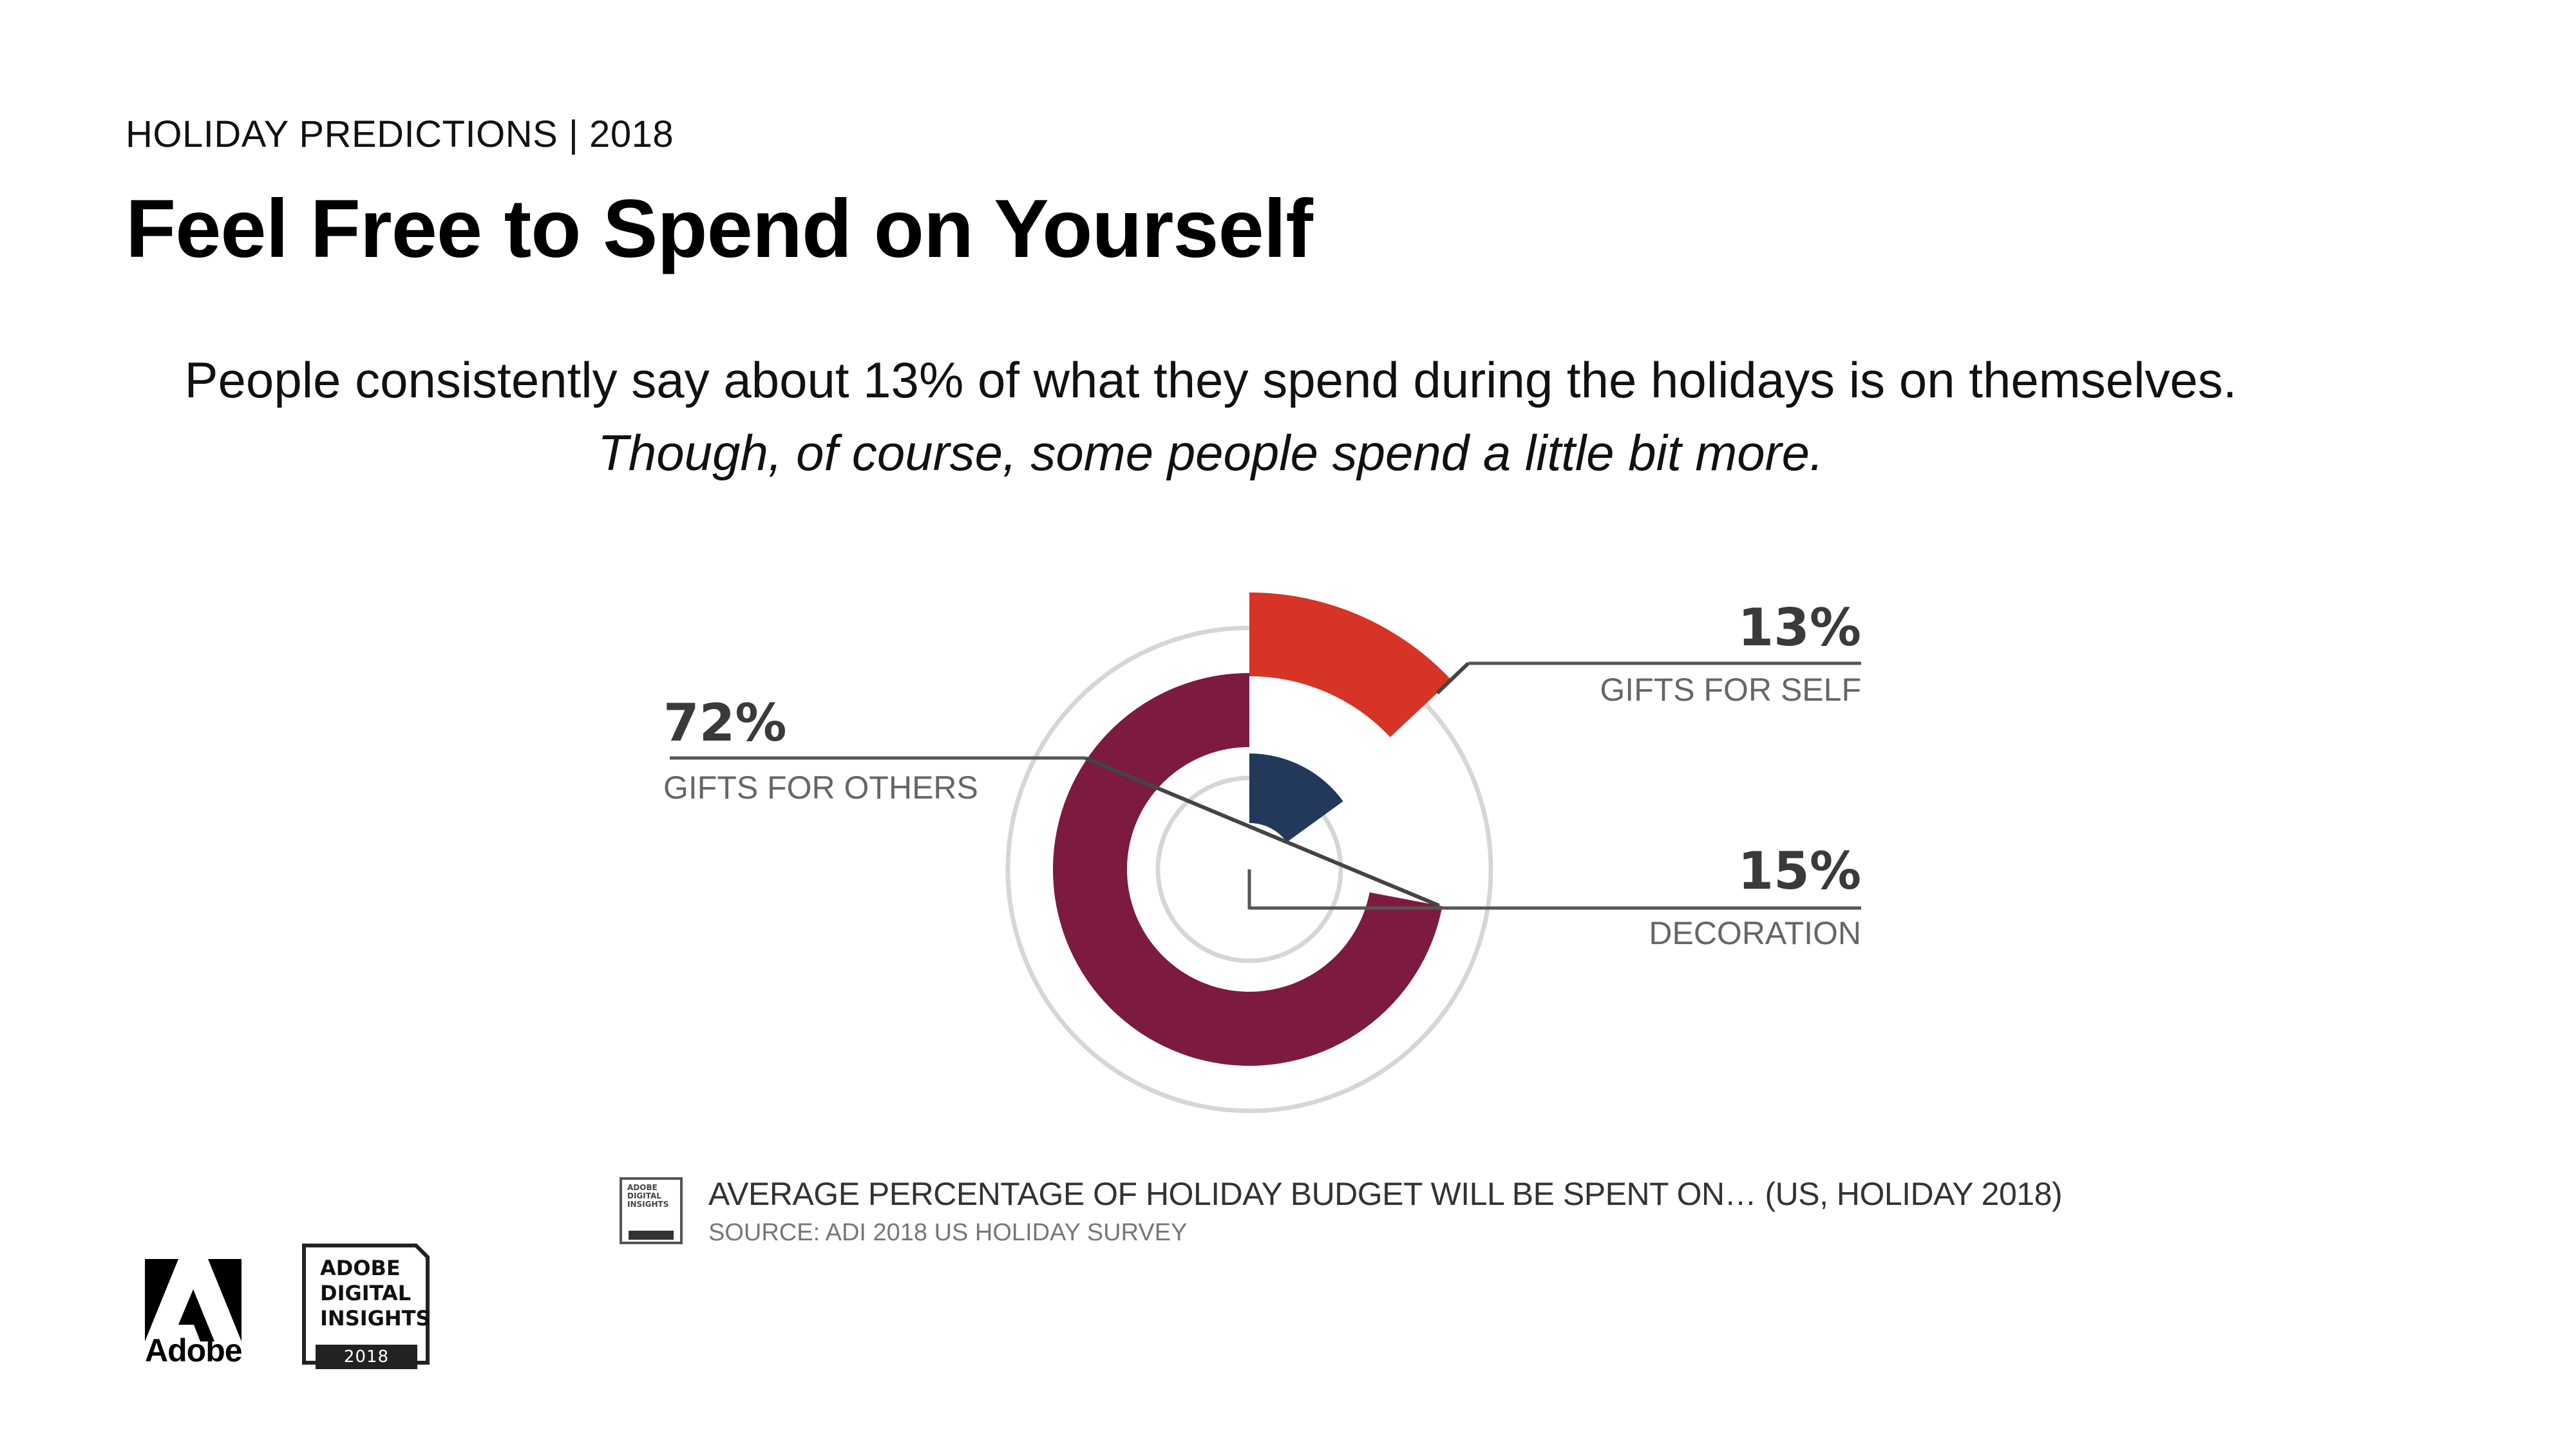 The width and height of the screenshot is (2576, 1449). What do you see at coordinates (375, 1319) in the screenshot?
I see `adi-badge-line: INSIGHTS` at bounding box center [375, 1319].